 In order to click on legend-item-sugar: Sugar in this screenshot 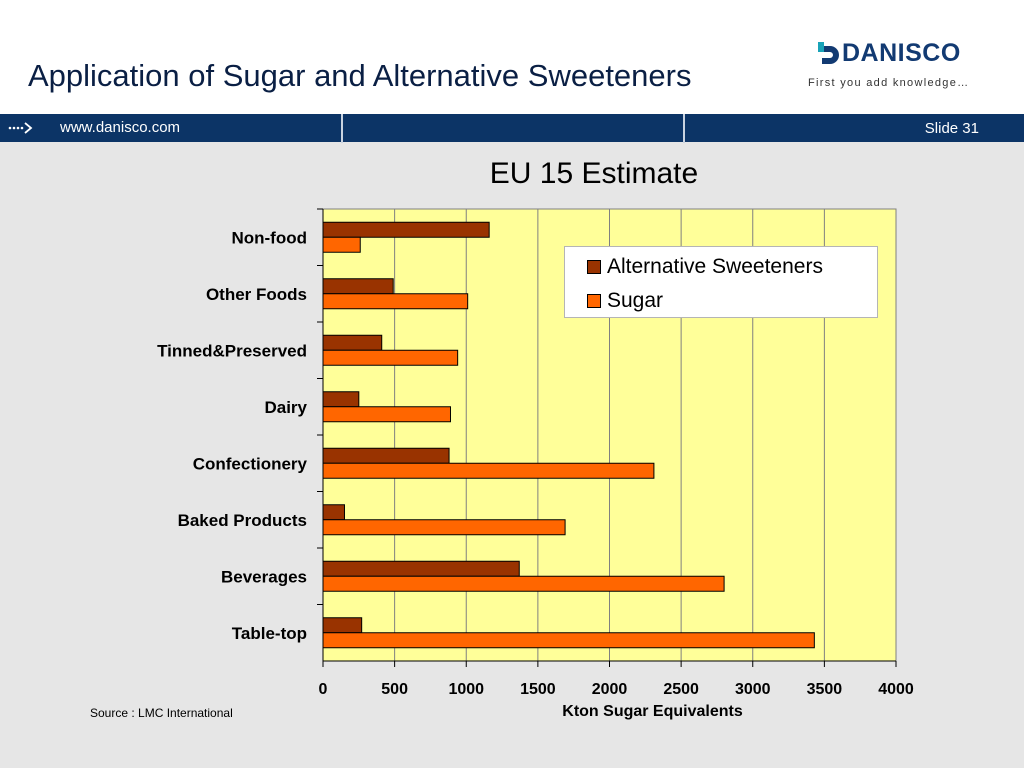, I will do `click(625, 301)`.